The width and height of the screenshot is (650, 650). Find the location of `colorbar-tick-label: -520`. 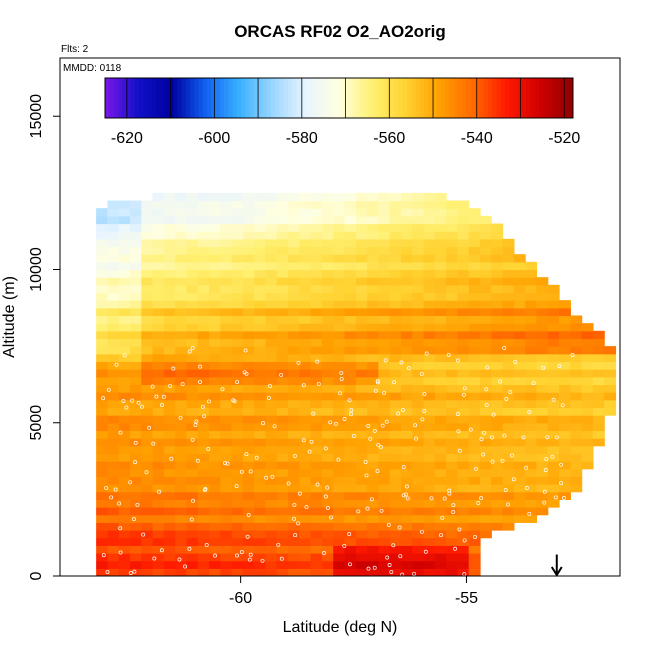

colorbar-tick-label: -520 is located at coordinates (564, 138).